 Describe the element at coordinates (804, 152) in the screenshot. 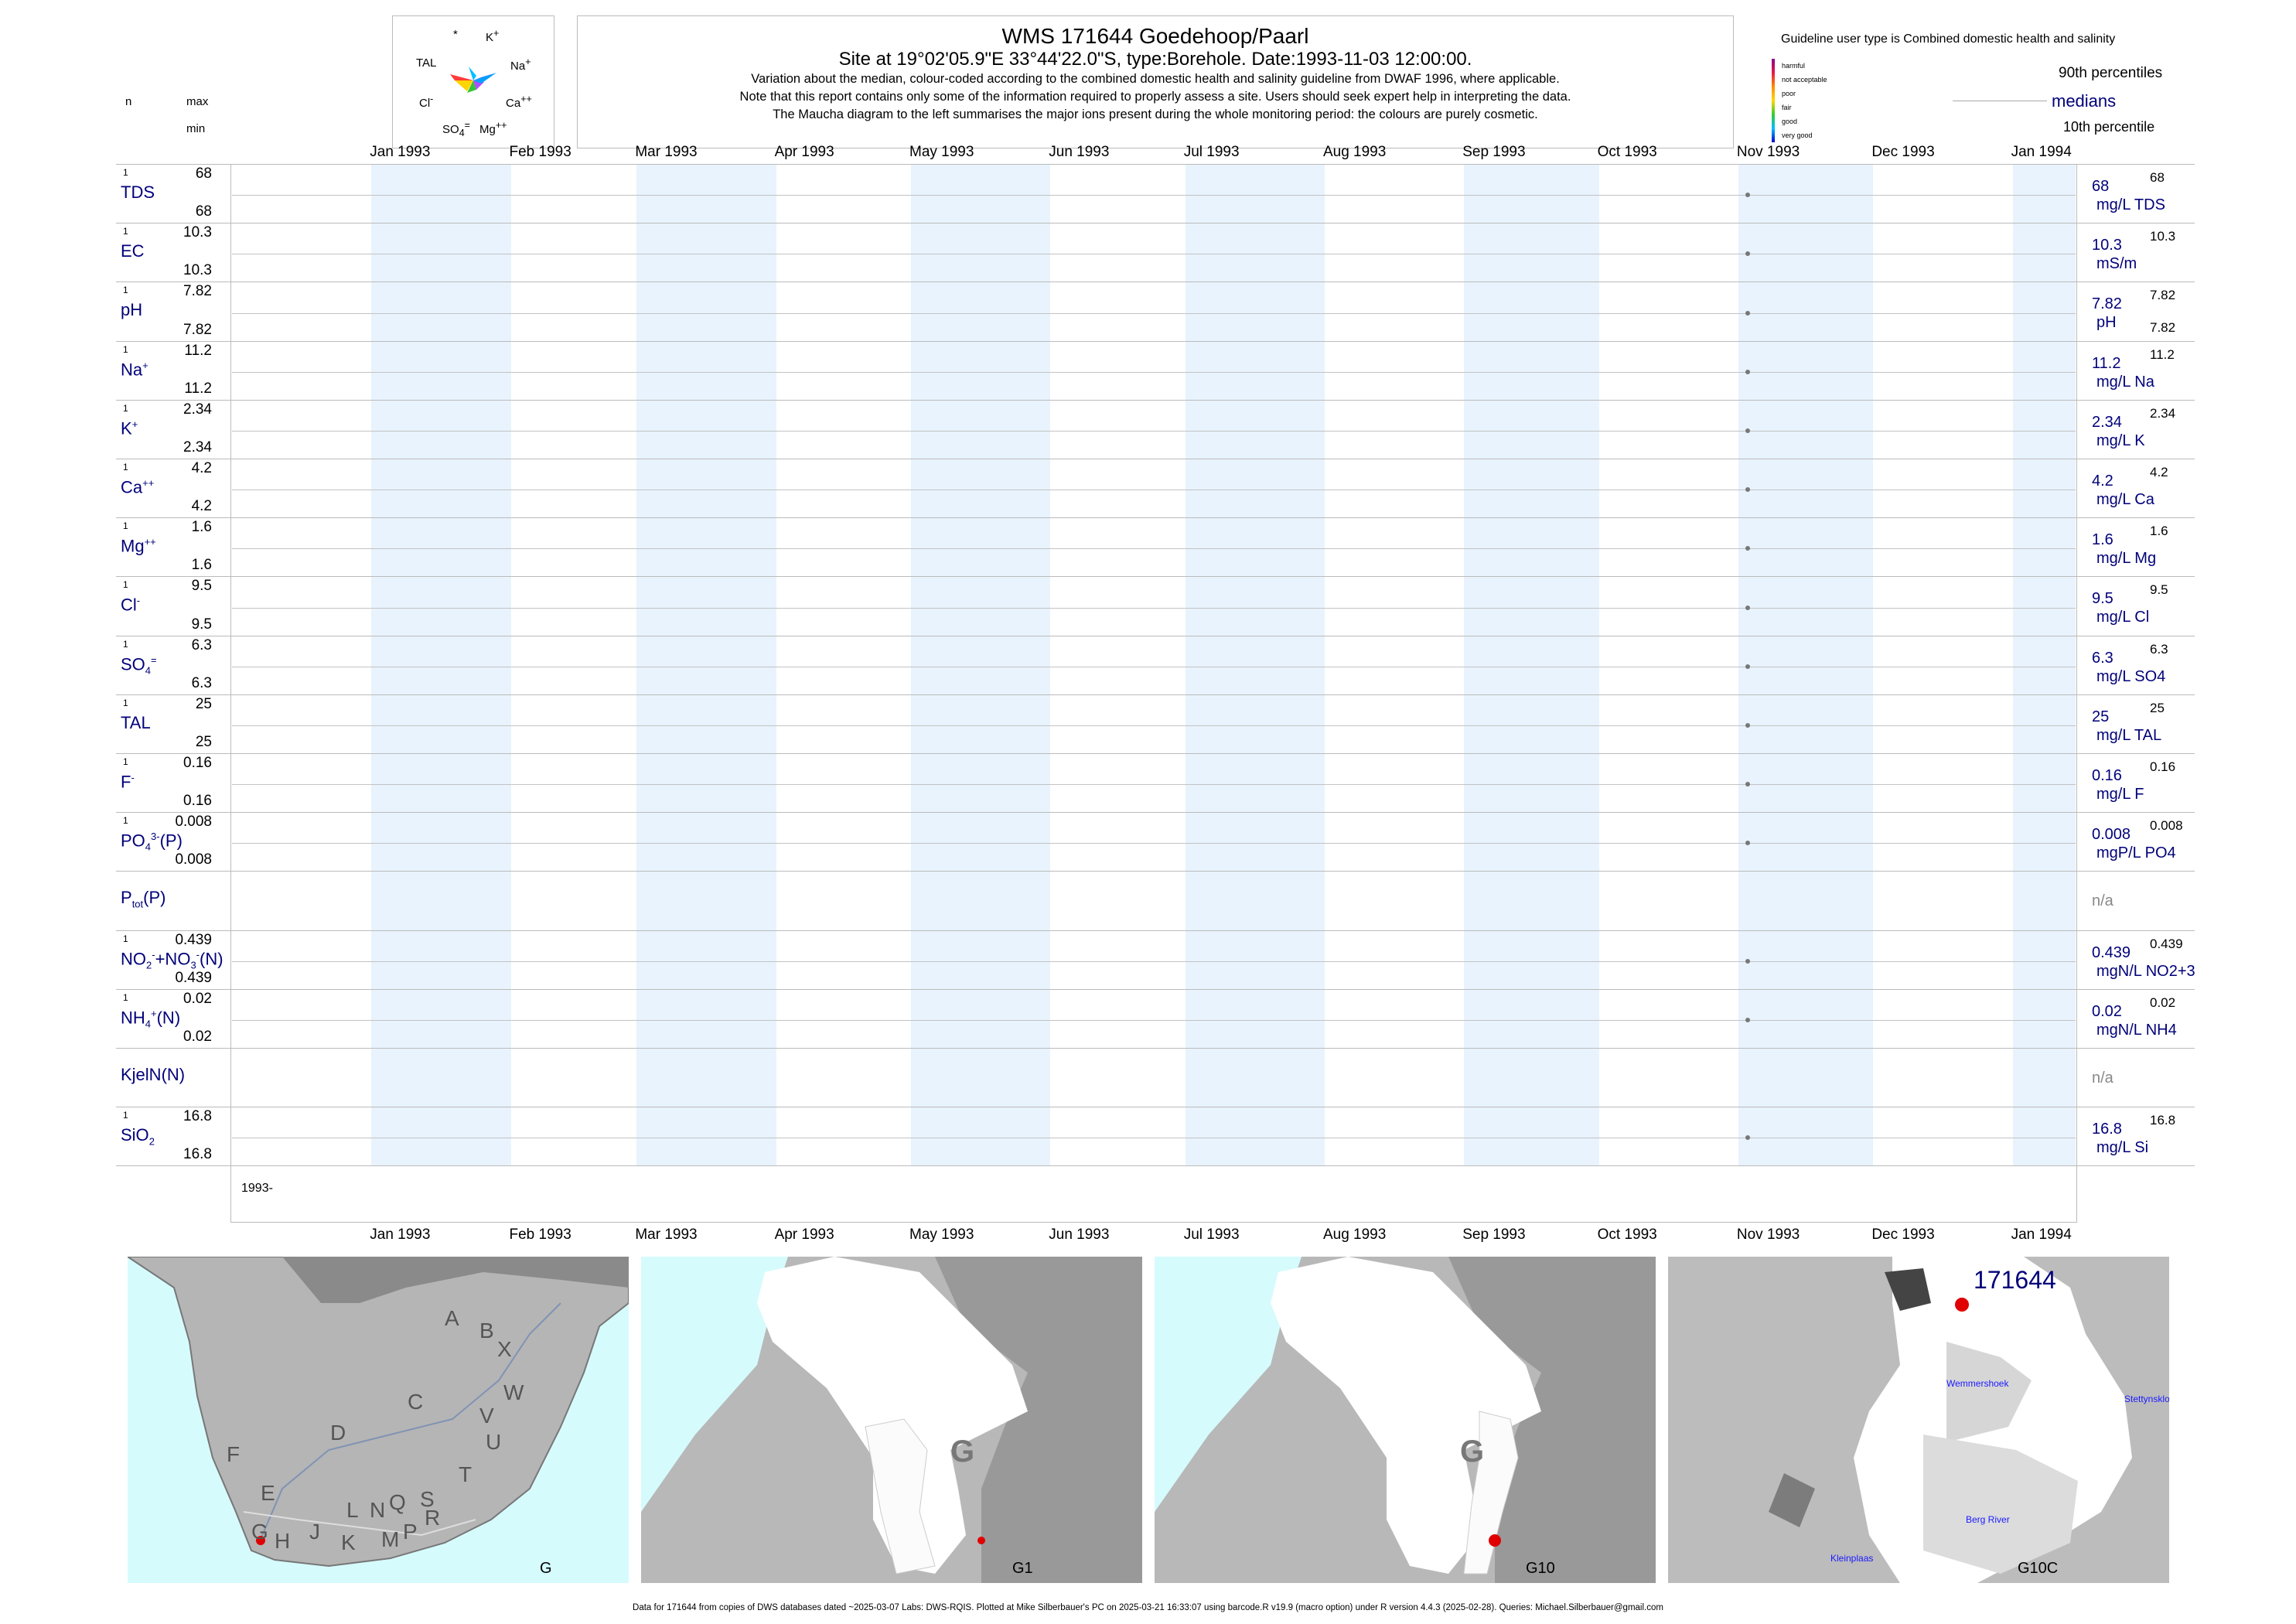

I see `month-label-top: Apr 1993` at that location.